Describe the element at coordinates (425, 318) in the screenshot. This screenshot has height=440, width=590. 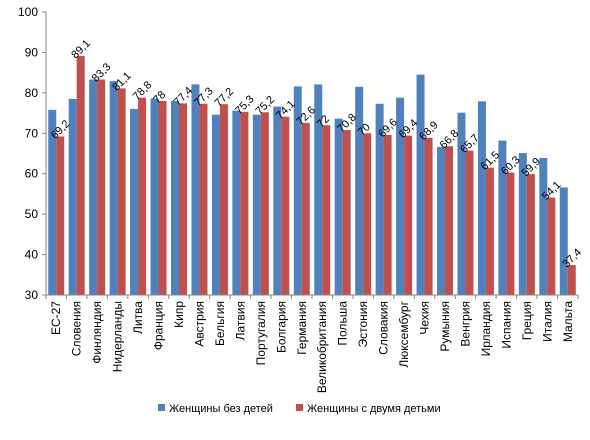
I see `x-category-label: Чехия` at that location.